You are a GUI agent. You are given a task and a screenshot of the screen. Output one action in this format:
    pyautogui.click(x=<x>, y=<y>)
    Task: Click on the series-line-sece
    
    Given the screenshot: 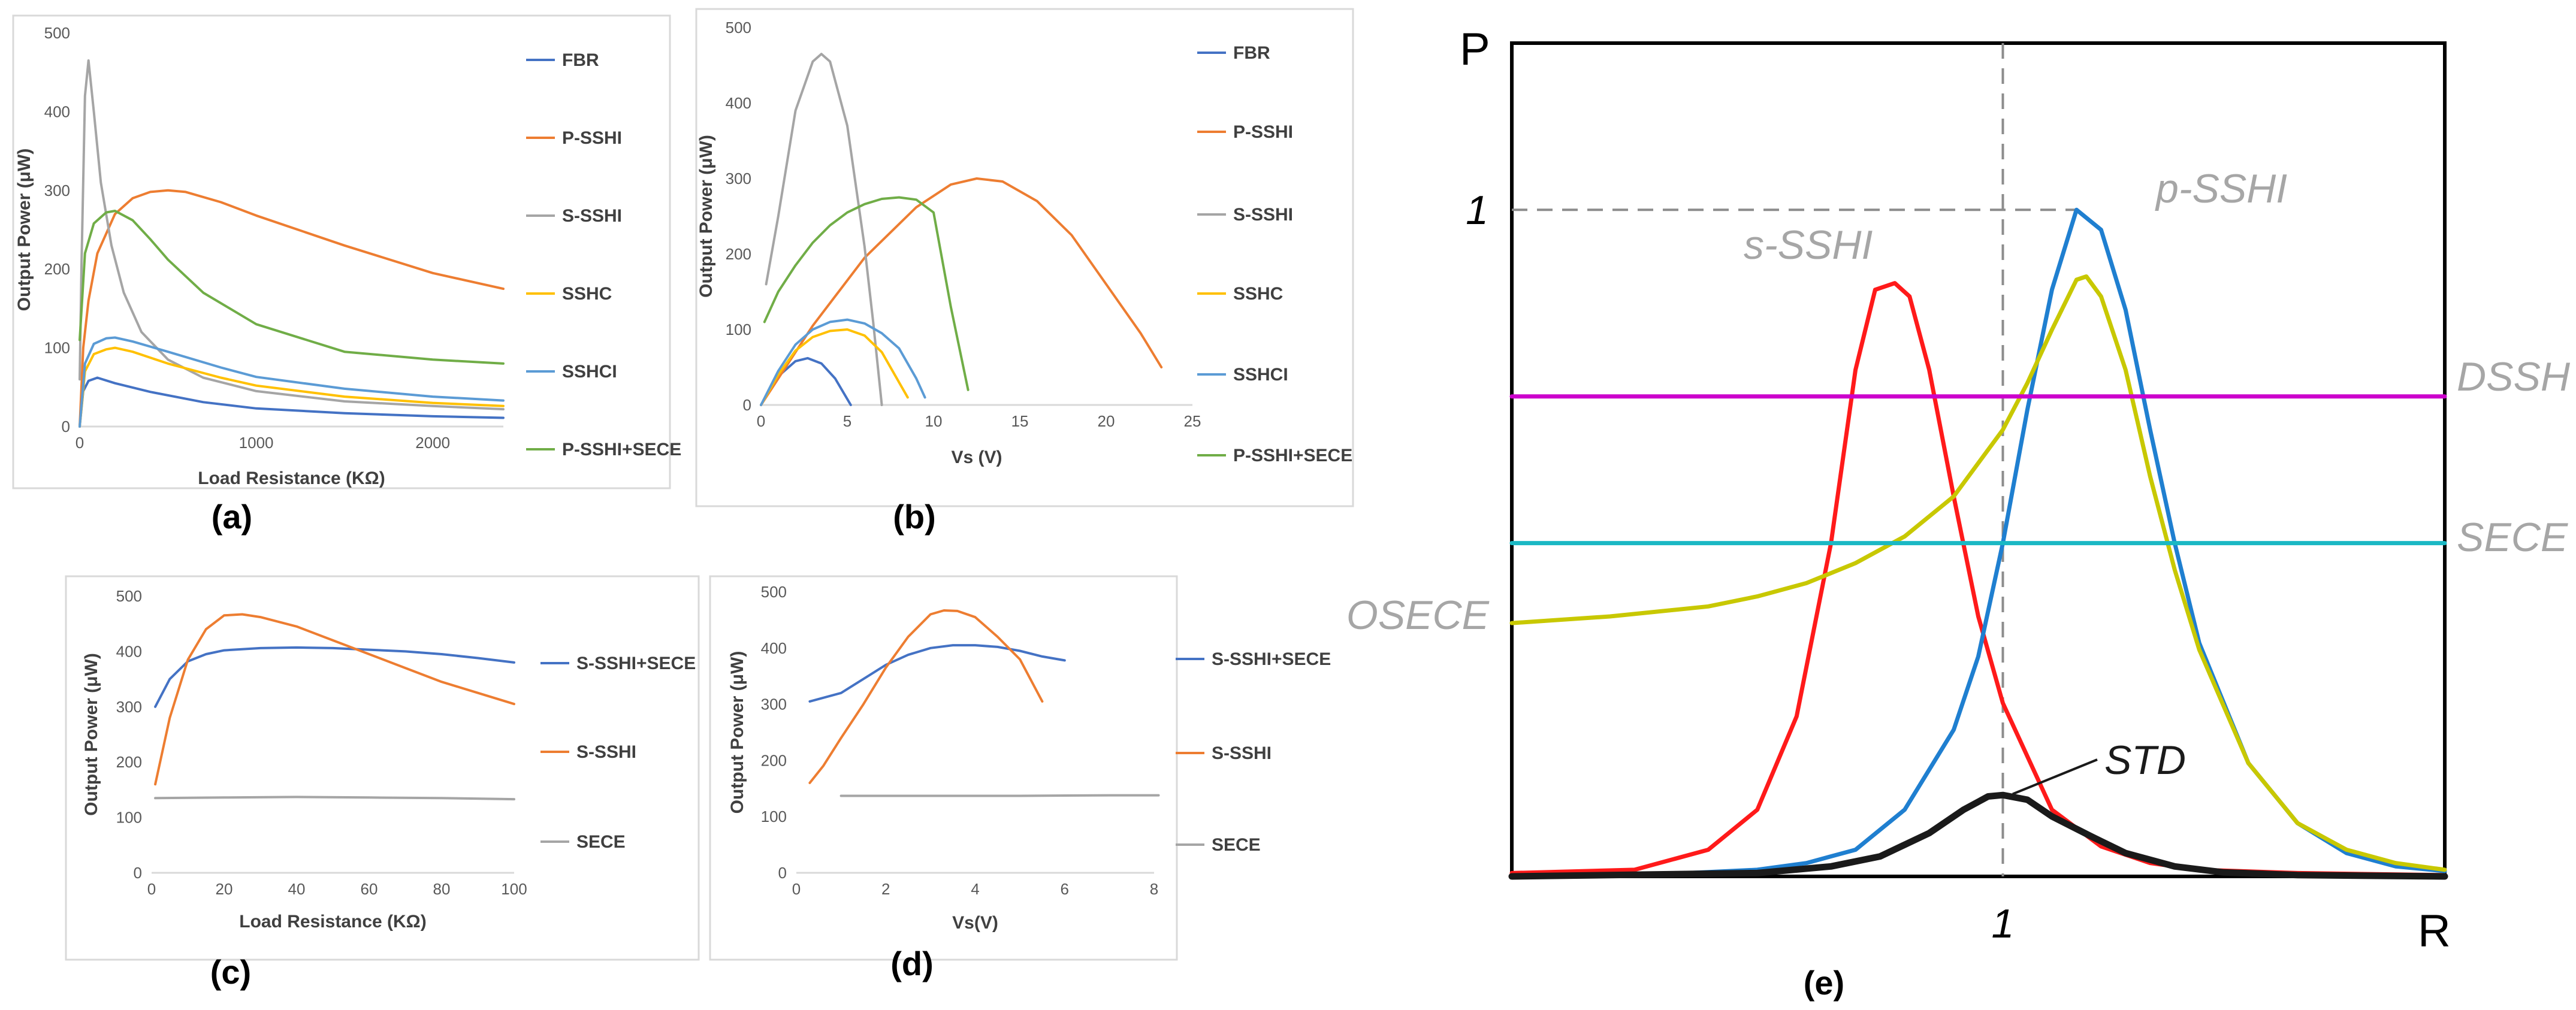 What is the action you would take?
    pyautogui.click(x=335, y=798)
    